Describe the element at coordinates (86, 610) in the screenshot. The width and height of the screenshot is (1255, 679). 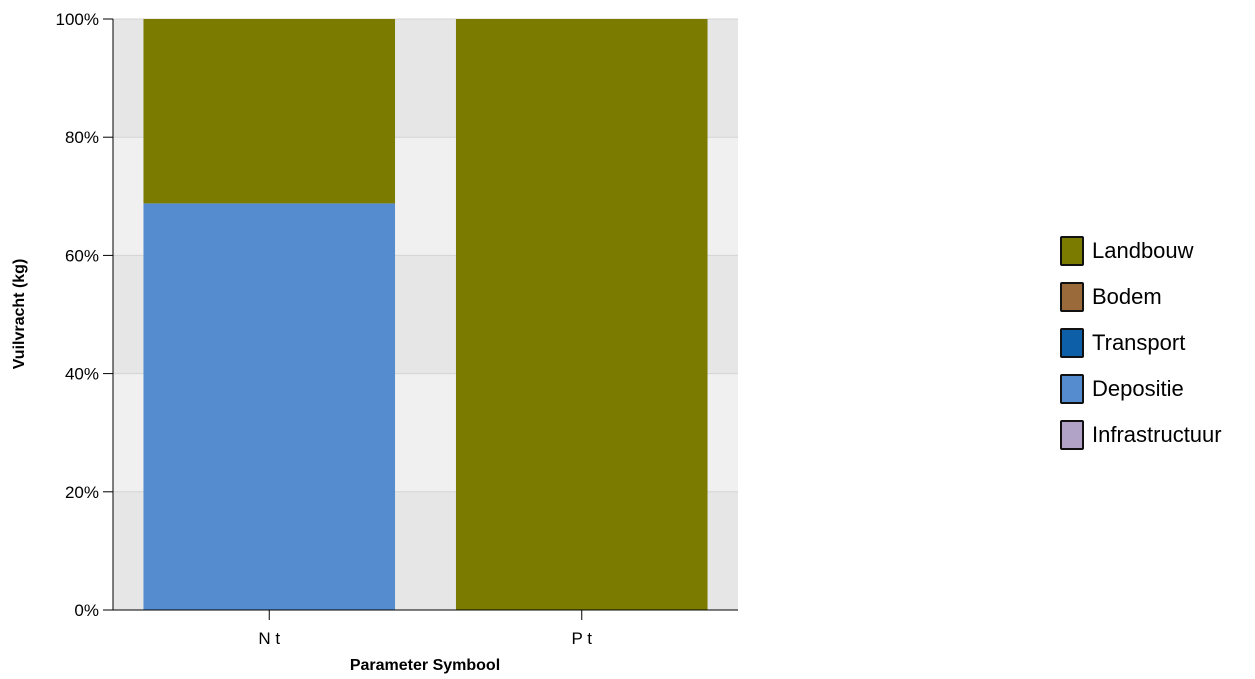
I see `y-tick-label: 0%` at that location.